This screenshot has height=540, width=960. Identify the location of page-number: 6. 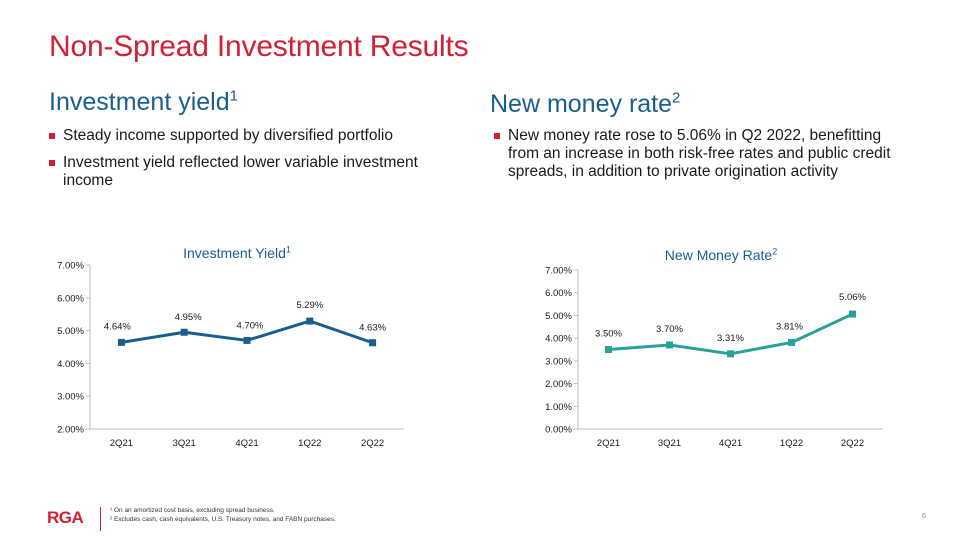
(924, 516).